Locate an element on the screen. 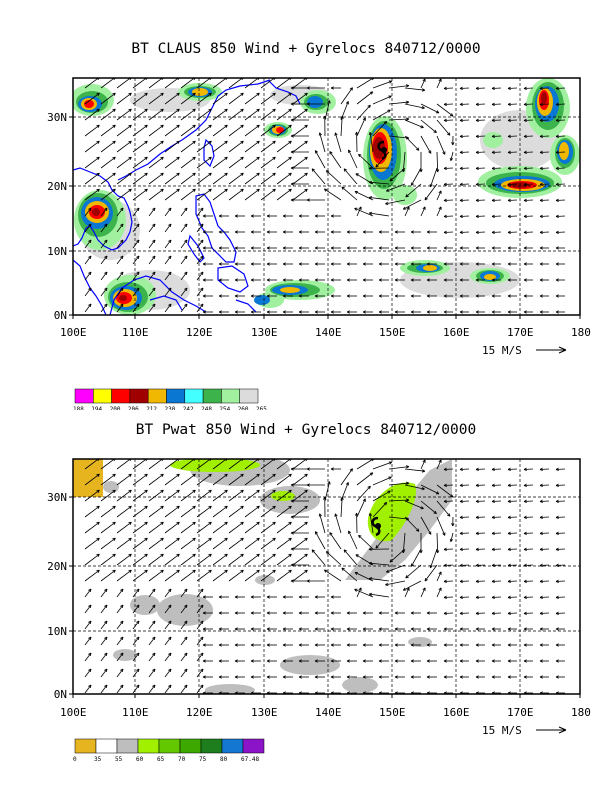 The height and width of the screenshot is (792, 612). lat-label: 30N is located at coordinates (57, 117).